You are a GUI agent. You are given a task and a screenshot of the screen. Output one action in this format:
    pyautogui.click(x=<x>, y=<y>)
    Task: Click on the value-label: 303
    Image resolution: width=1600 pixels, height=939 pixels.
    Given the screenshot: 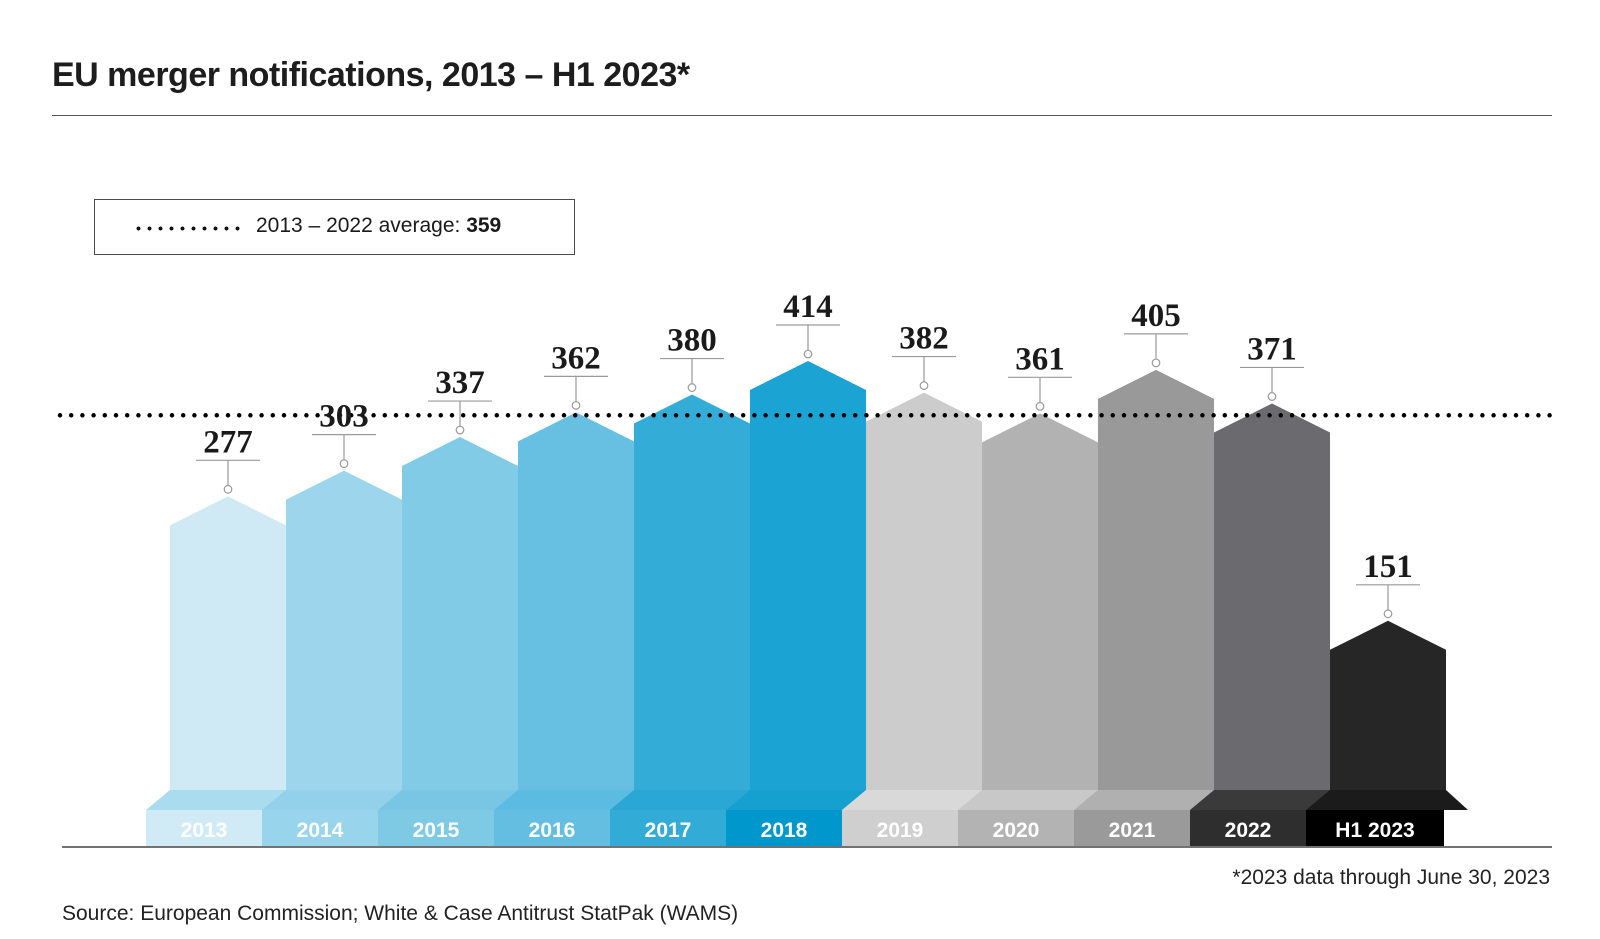 What is the action you would take?
    pyautogui.click(x=344, y=417)
    